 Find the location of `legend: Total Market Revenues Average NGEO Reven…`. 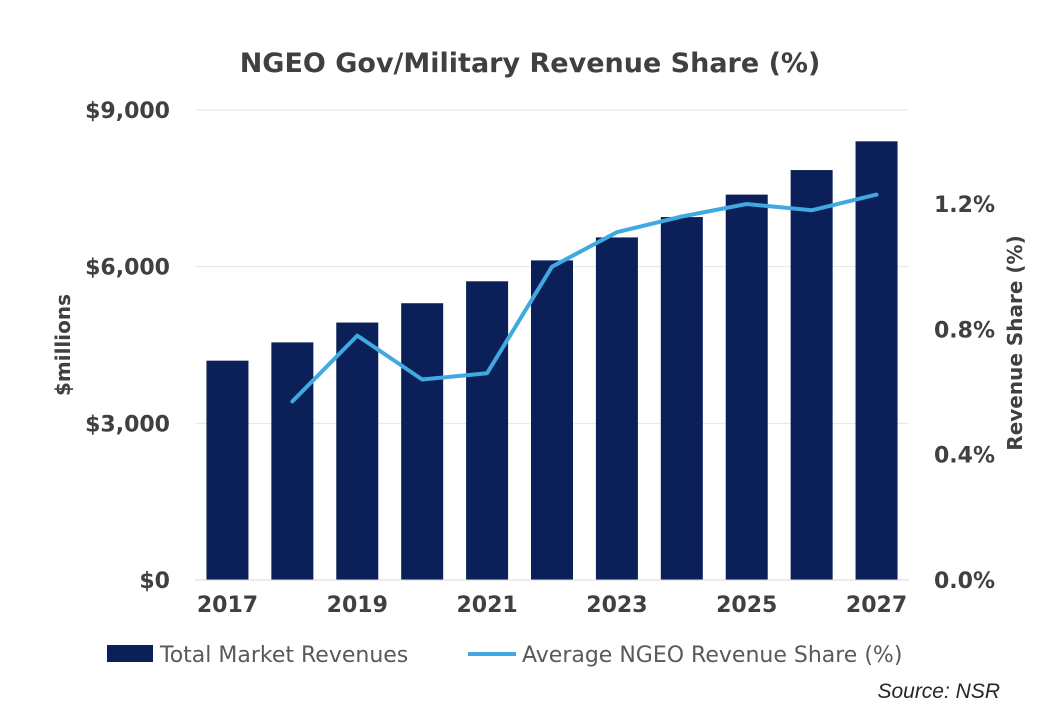

legend: Total Market Revenues Average NGEO Reven… is located at coordinates (504, 655).